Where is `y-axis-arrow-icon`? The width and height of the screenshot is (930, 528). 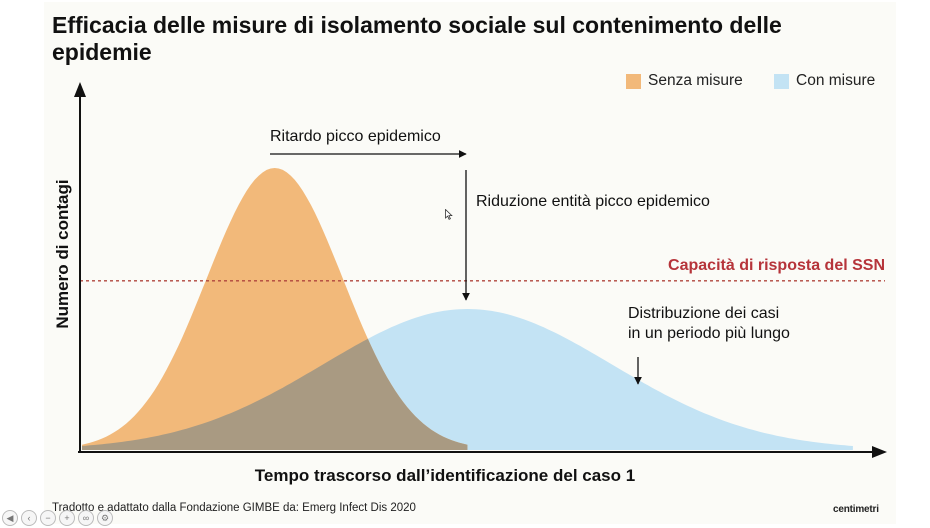 y-axis-arrow-icon is located at coordinates (80, 89).